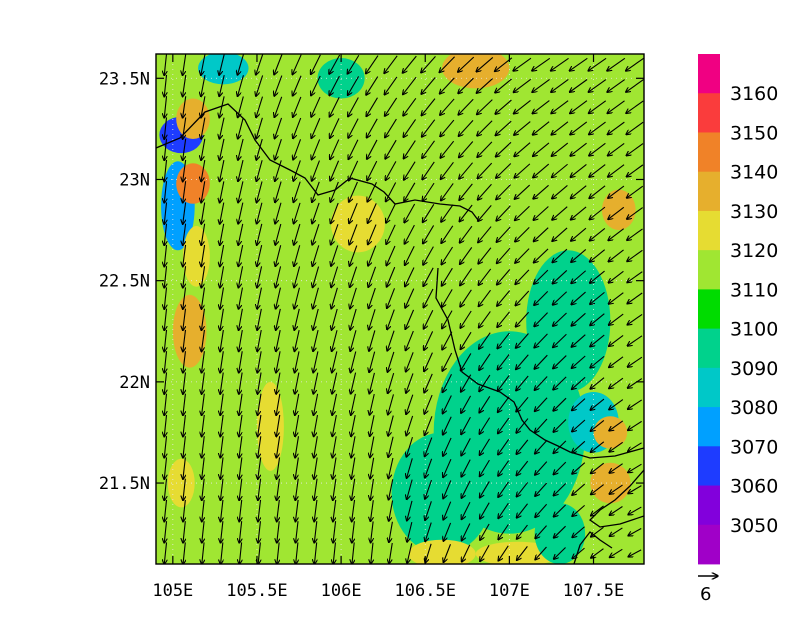 The height and width of the screenshot is (618, 800). What do you see at coordinates (172, 591) in the screenshot?
I see `x-tick-label: 105E` at bounding box center [172, 591].